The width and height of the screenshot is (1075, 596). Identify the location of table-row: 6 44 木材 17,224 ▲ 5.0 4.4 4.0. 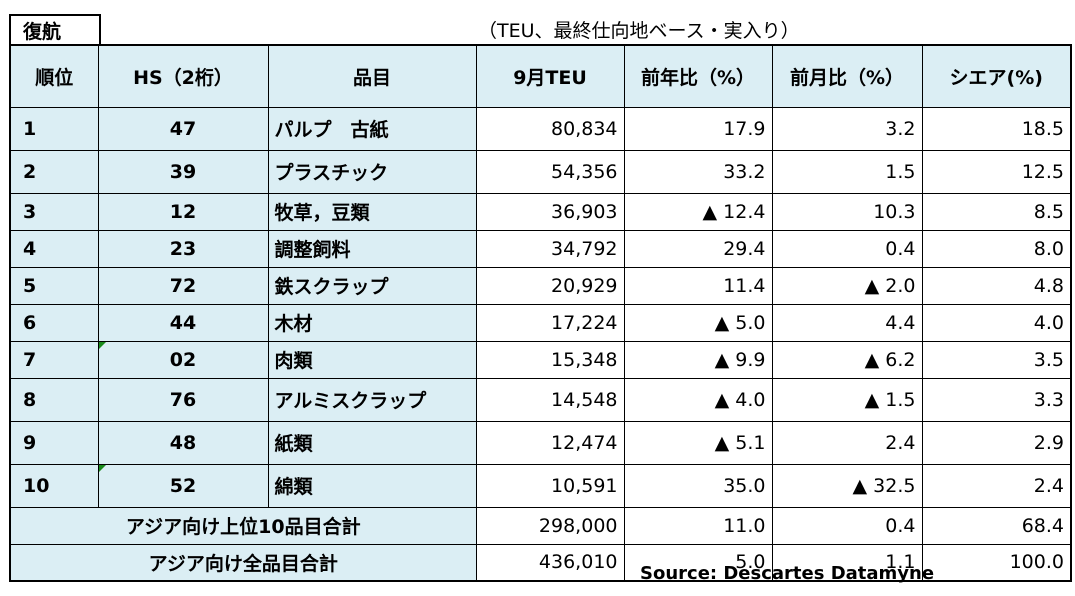
(540, 322).